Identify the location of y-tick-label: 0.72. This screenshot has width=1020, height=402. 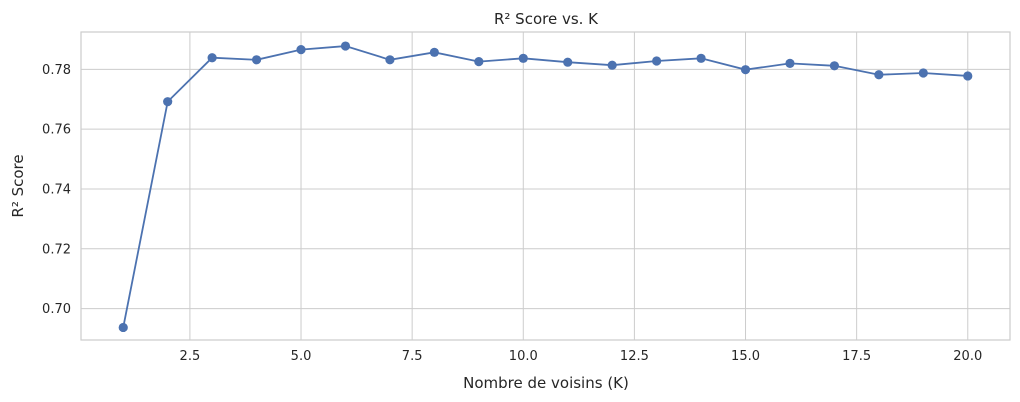
(56, 249).